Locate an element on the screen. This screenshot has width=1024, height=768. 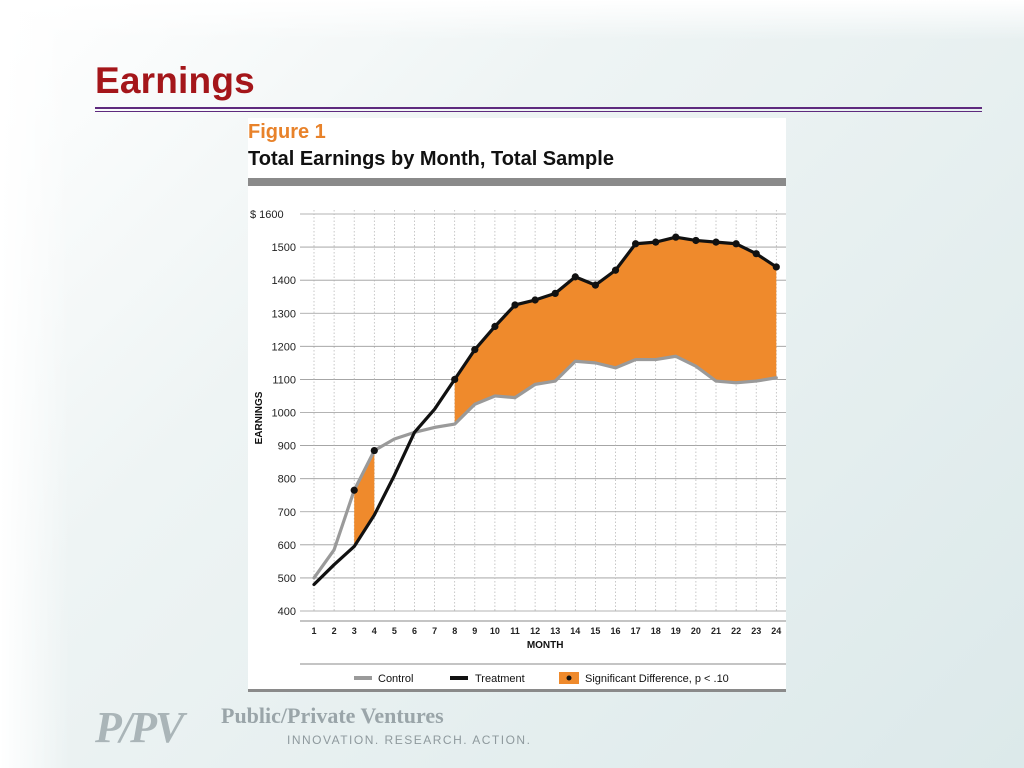
x-tick-label: 1 is located at coordinates (313, 631).